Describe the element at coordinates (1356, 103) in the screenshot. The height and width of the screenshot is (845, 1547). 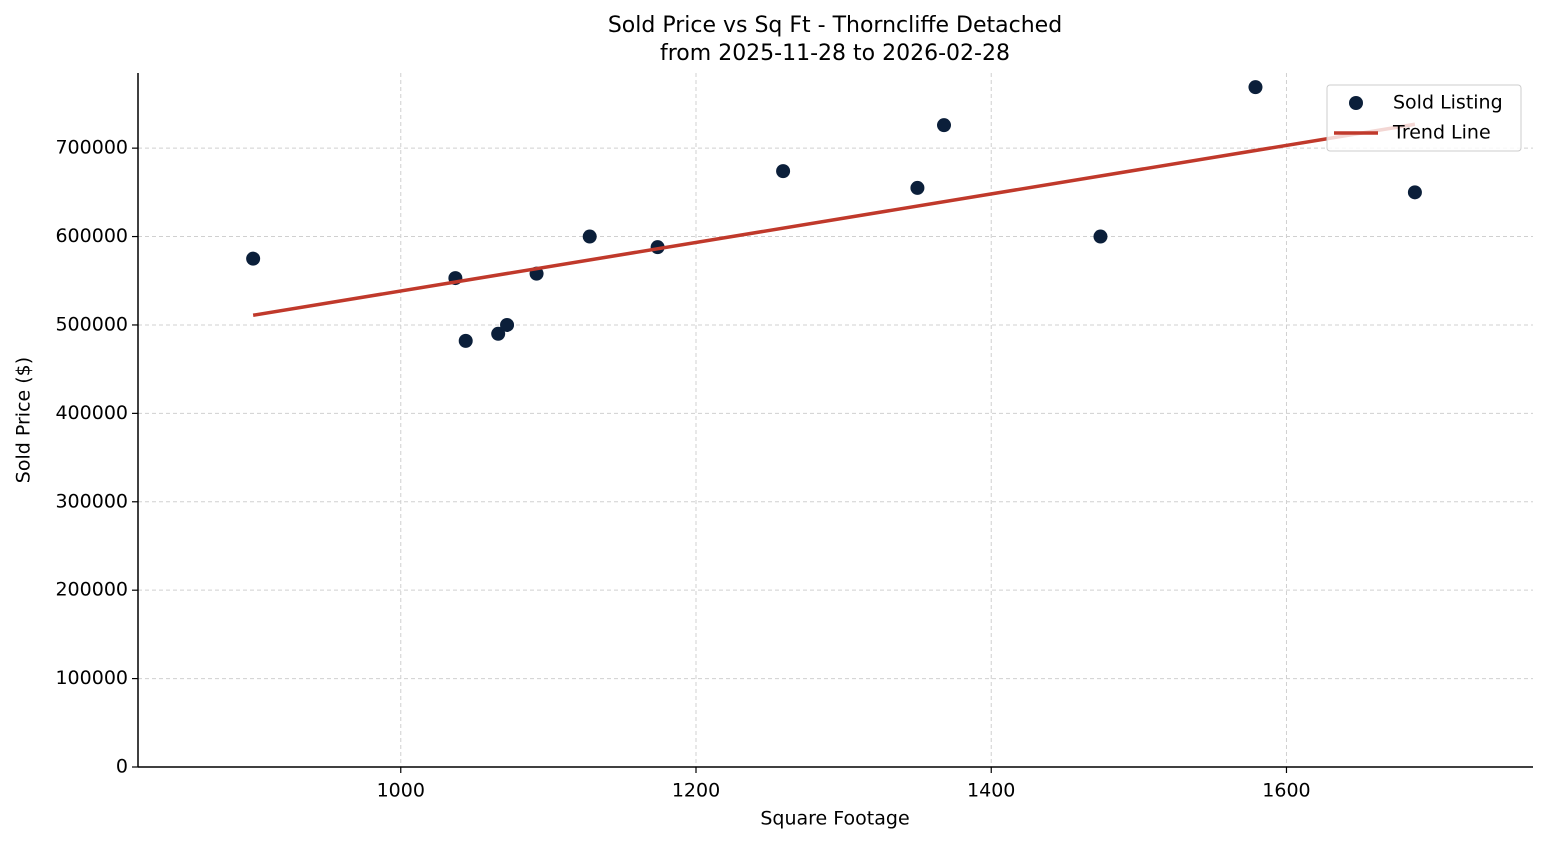
I see `legend-swatch` at that location.